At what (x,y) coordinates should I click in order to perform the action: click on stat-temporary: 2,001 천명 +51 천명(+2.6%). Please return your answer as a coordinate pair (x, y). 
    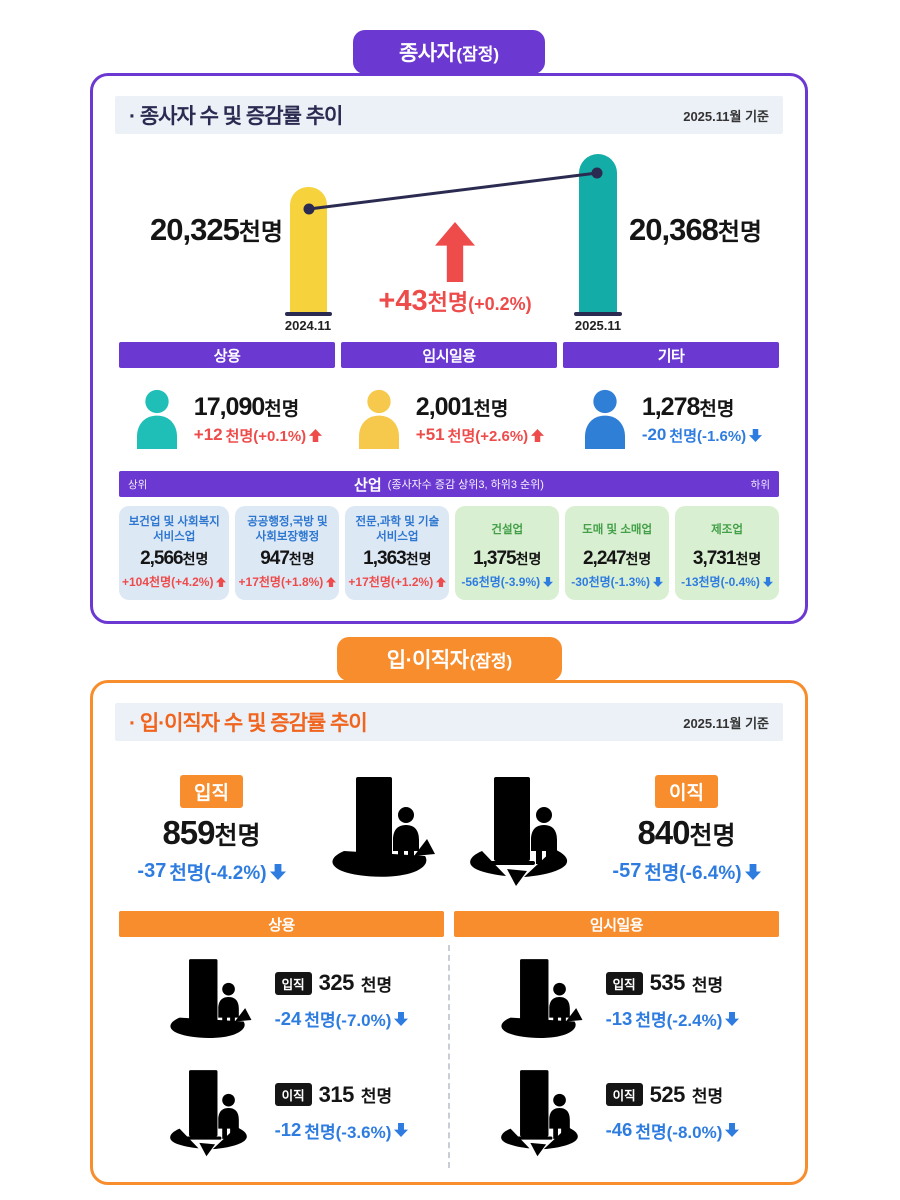
    Looking at the image, I should click on (449, 419).